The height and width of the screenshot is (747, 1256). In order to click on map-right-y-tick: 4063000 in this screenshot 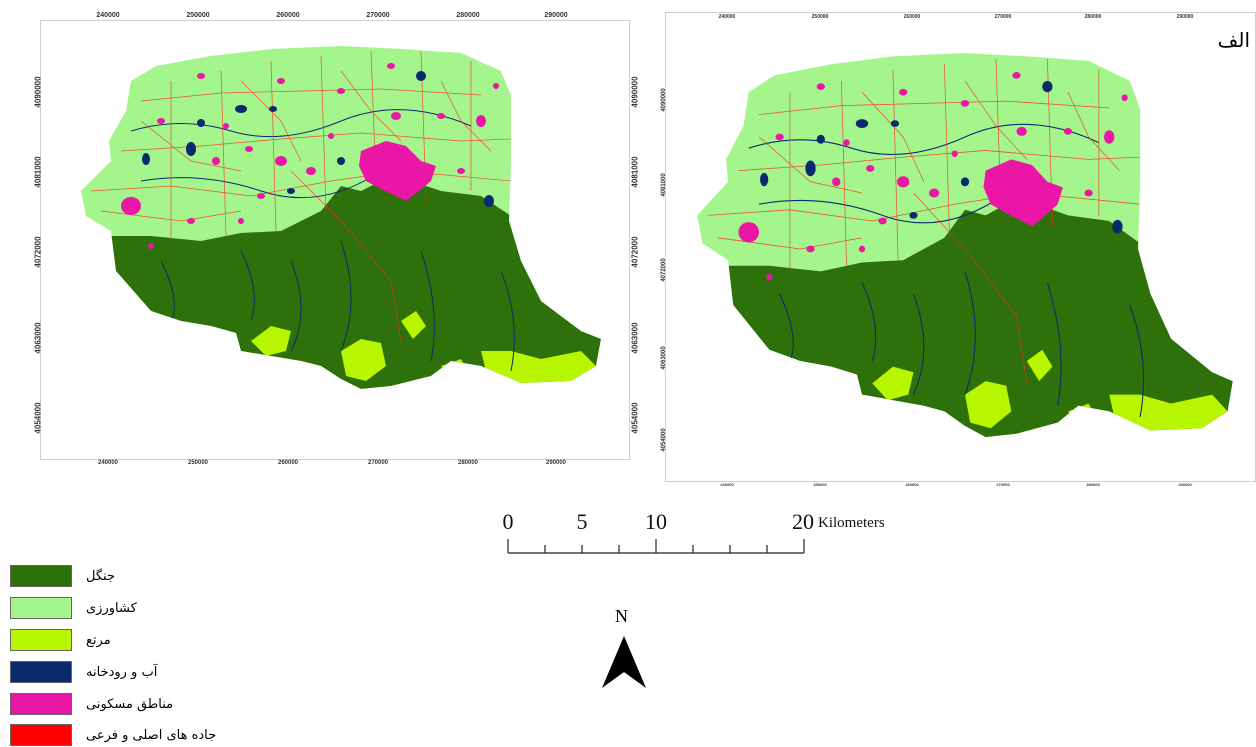, I will do `click(664, 358)`.